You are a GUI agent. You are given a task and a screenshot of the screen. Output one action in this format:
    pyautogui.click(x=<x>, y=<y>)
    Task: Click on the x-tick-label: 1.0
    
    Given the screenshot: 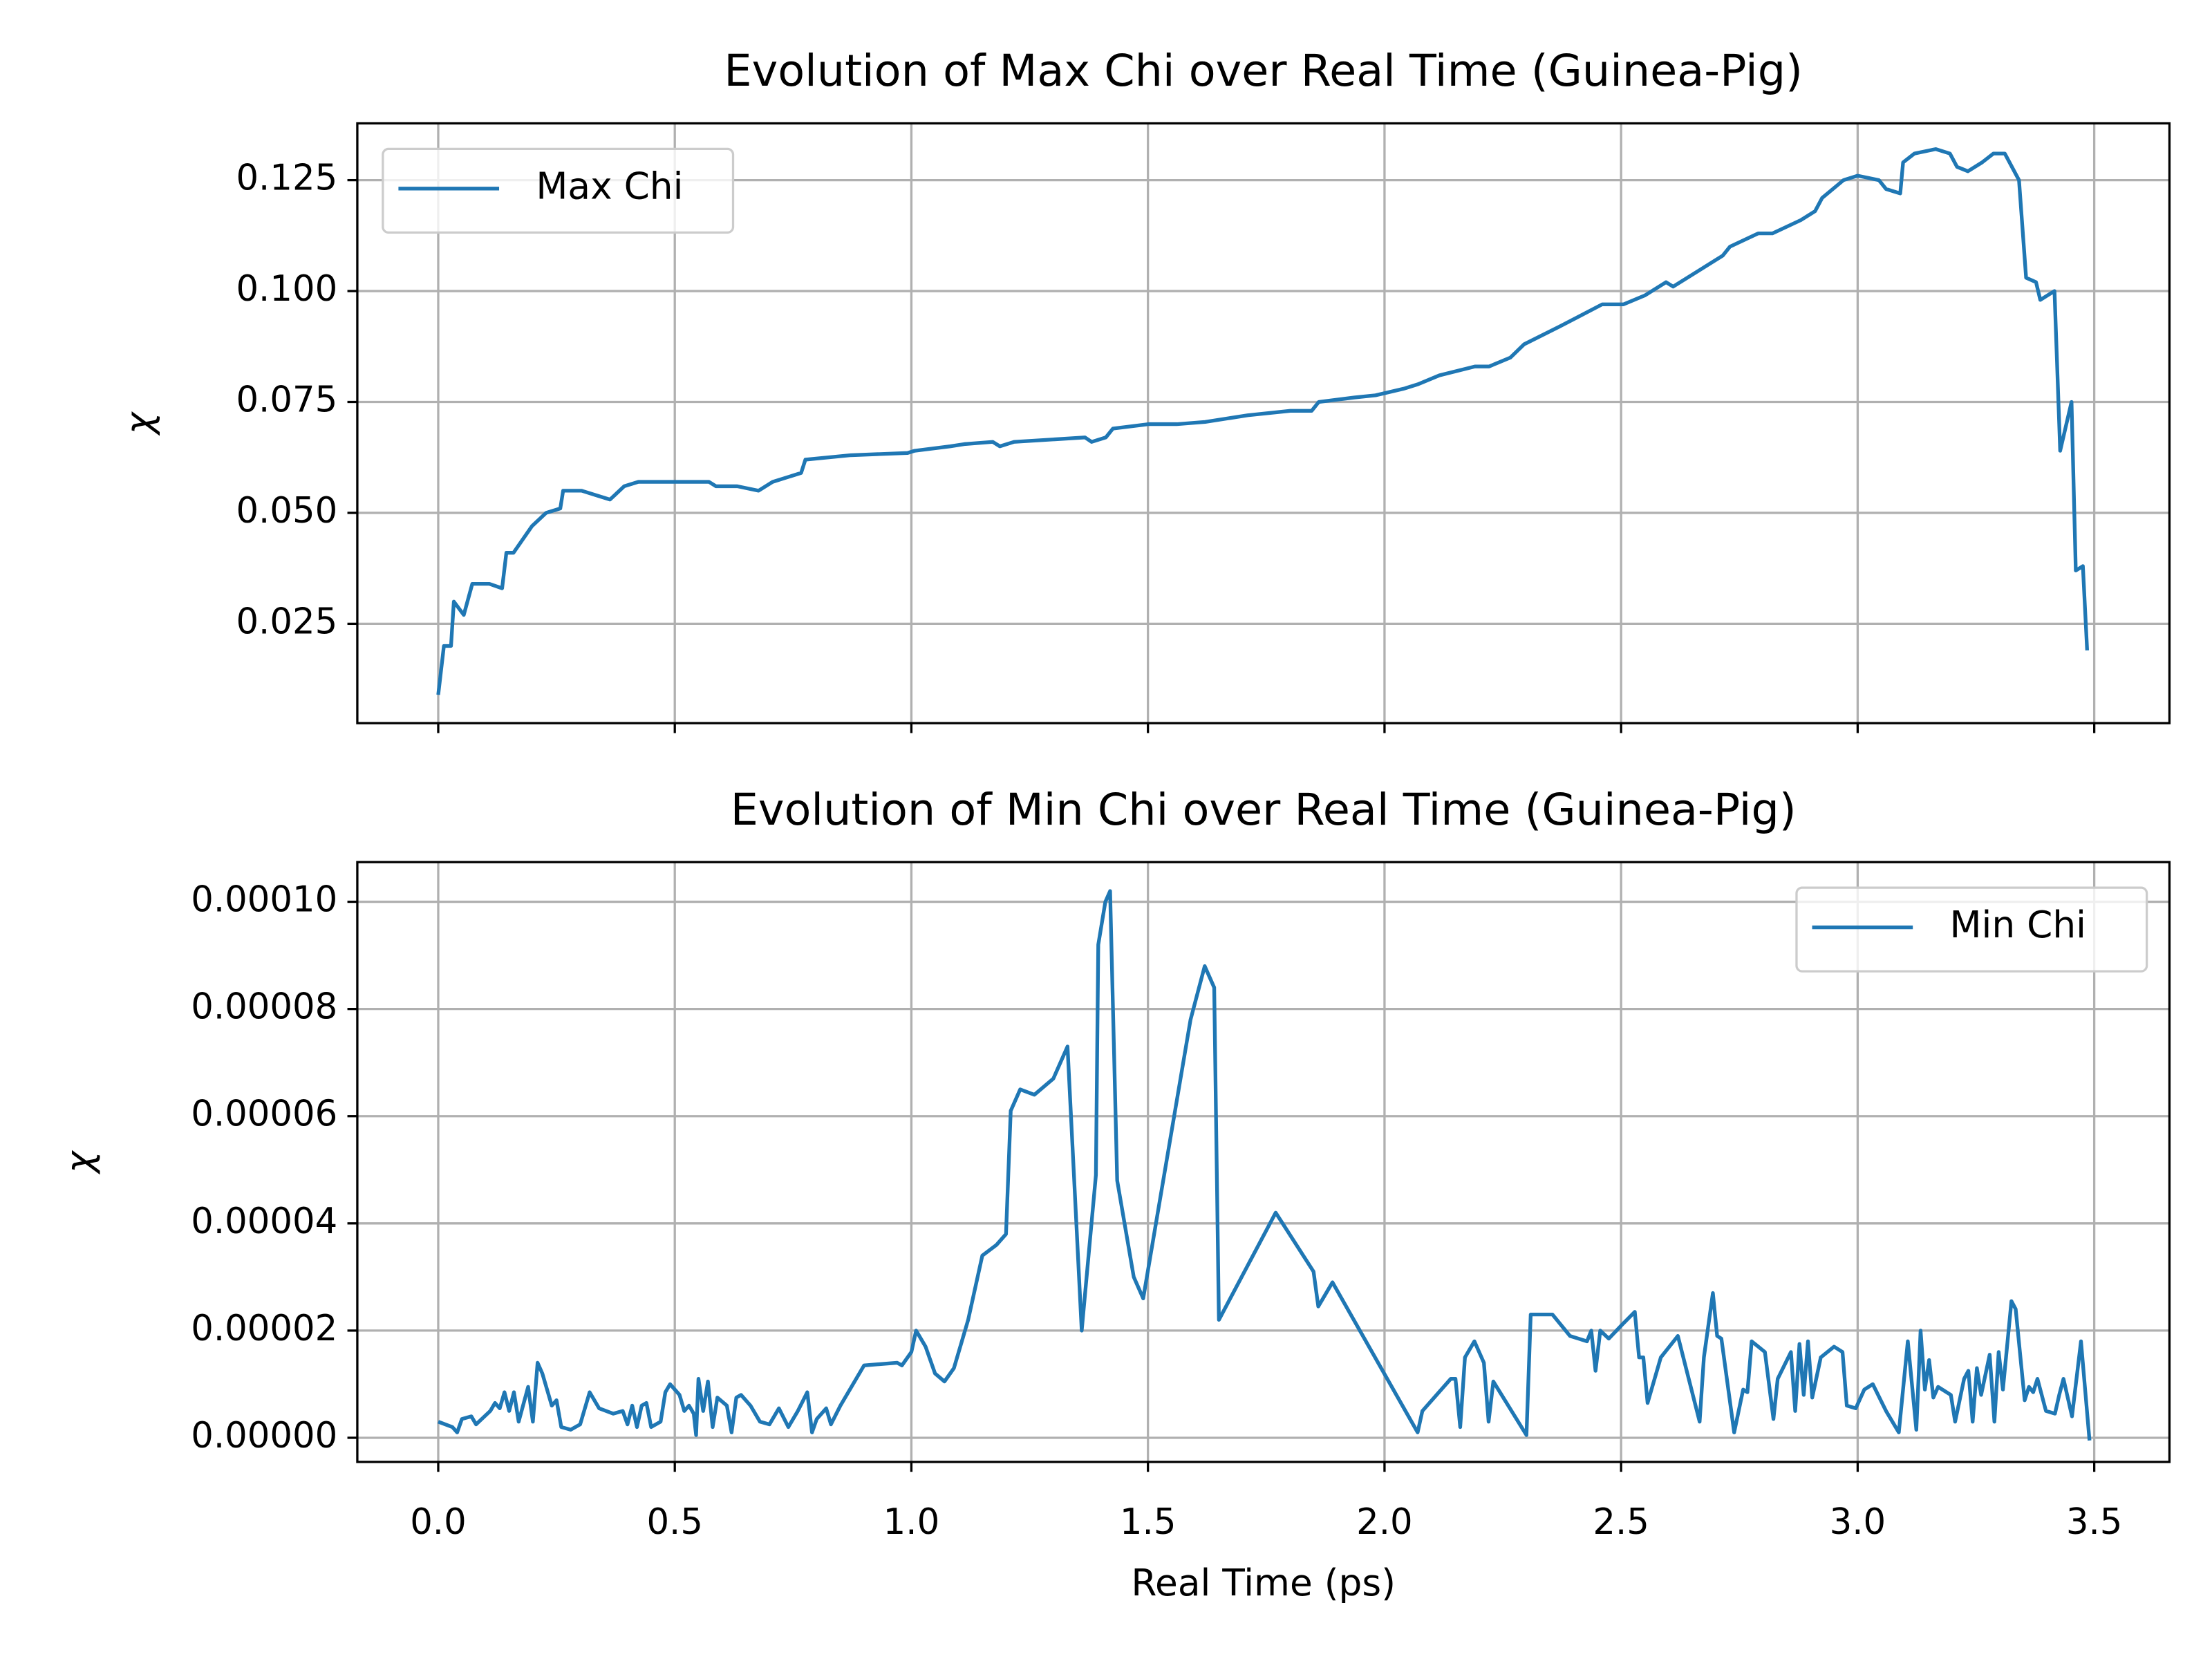 What is the action you would take?
    pyautogui.click(x=911, y=1522)
    